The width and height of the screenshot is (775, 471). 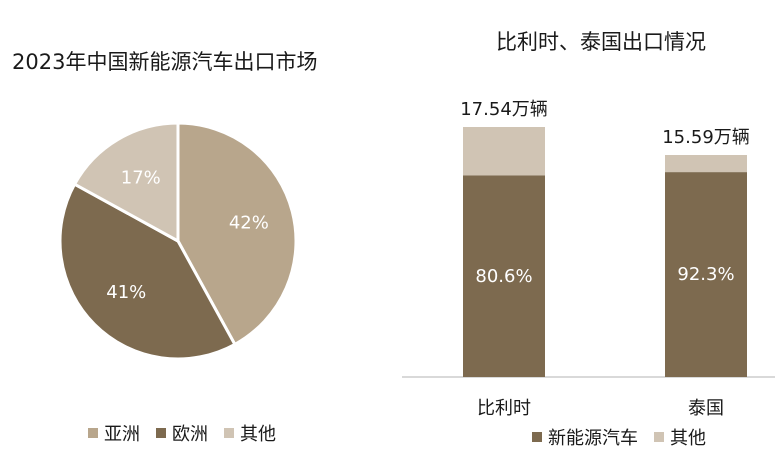 I want to click on bar-legend: 新能源汽车 其他, so click(x=619, y=437).